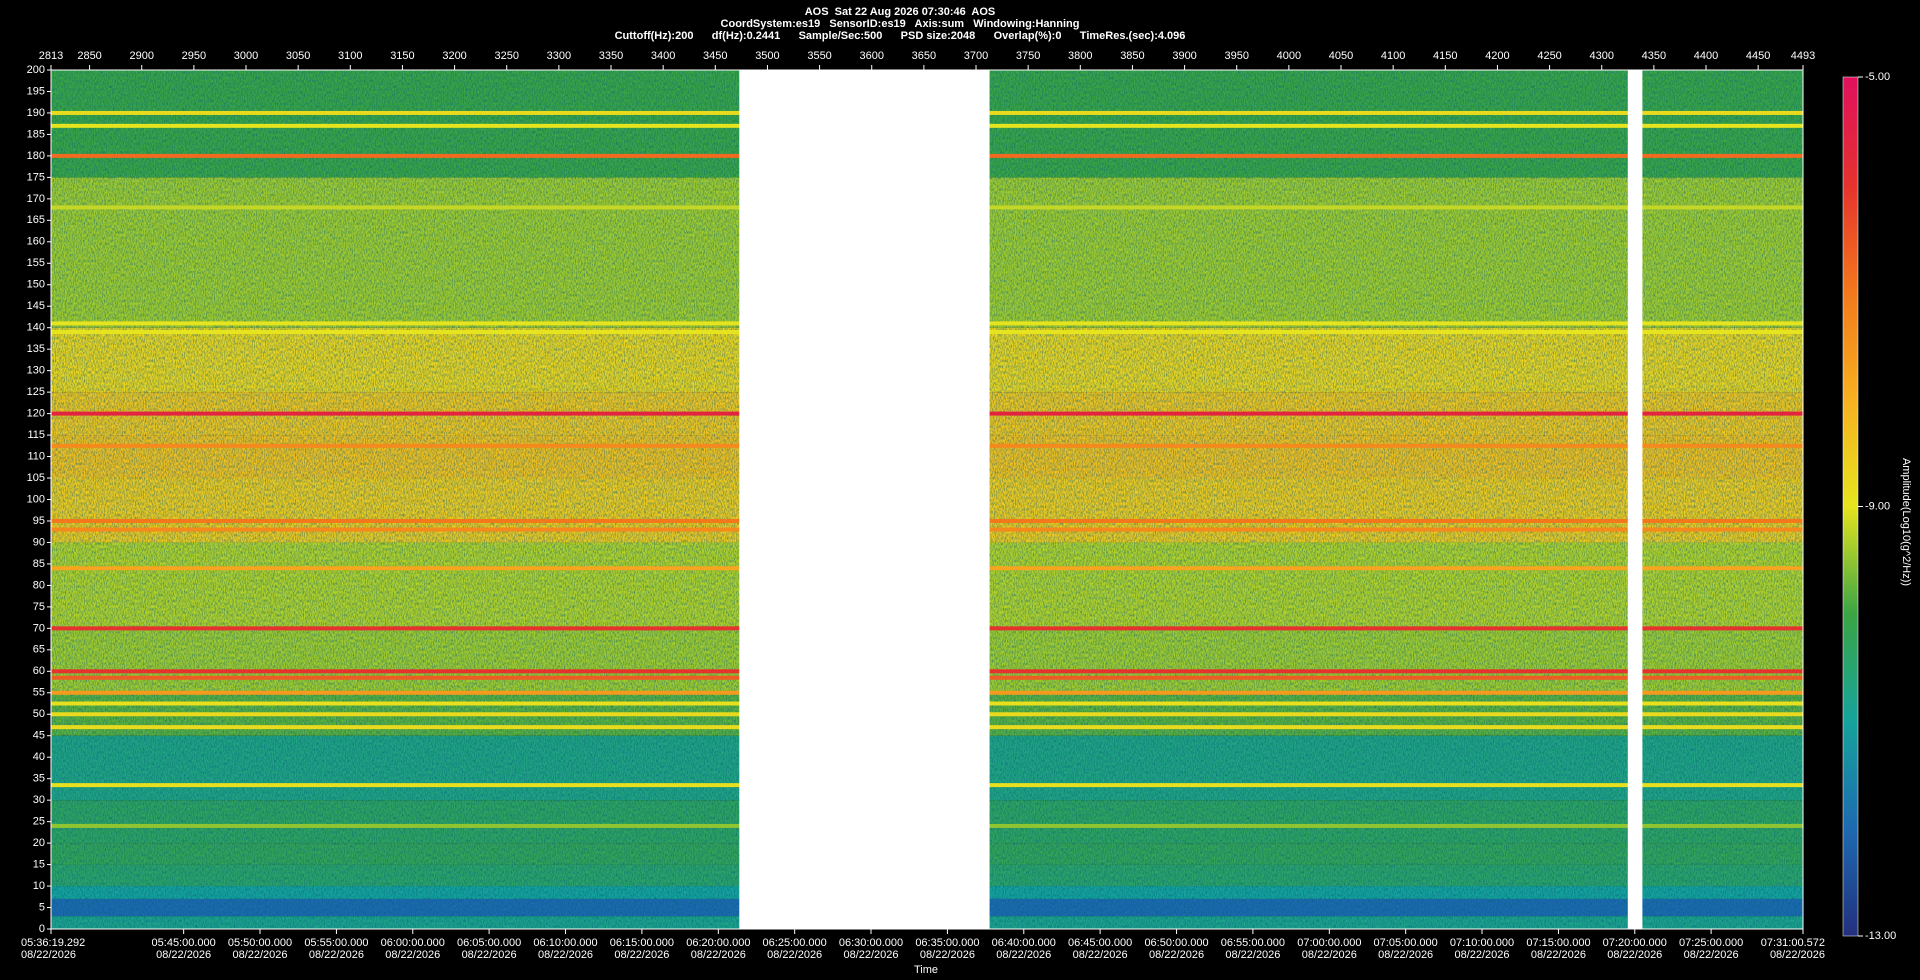  Describe the element at coordinates (350, 56) in the screenshot. I see `x-tick-label: 3100` at that location.